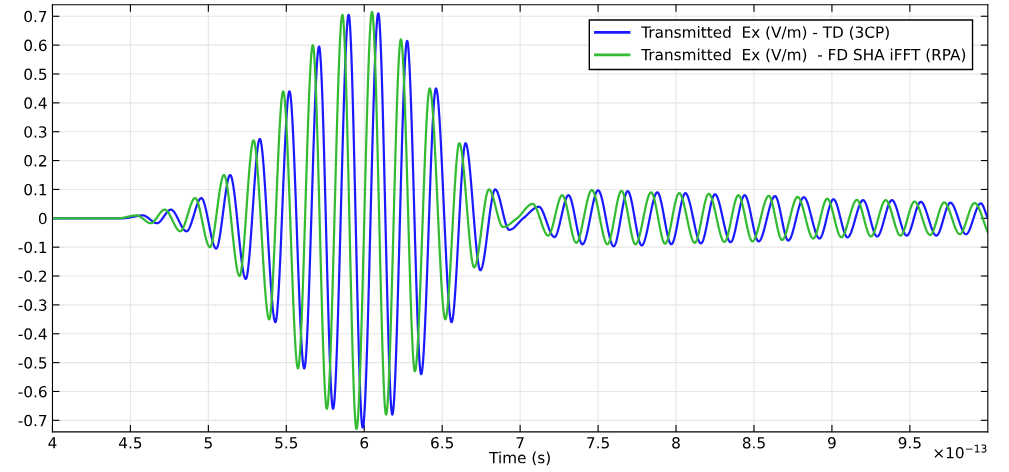 This screenshot has width=1009, height=472. Describe the element at coordinates (286, 443) in the screenshot. I see `x-tick-label: 5.5` at that location.